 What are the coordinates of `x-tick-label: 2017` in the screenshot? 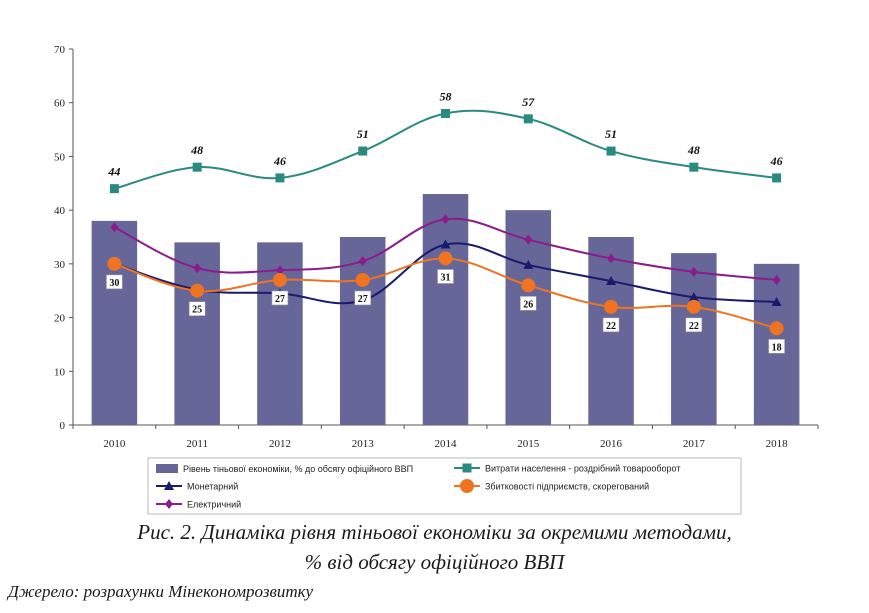 It's located at (694, 444).